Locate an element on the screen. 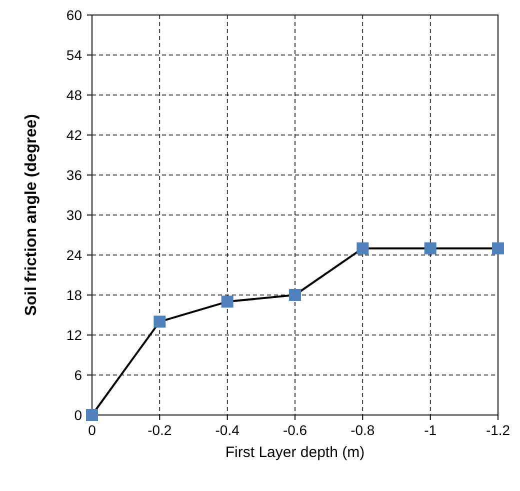 Image resolution: width=520 pixels, height=491 pixels. y-tick-label: 30 is located at coordinates (74, 215).